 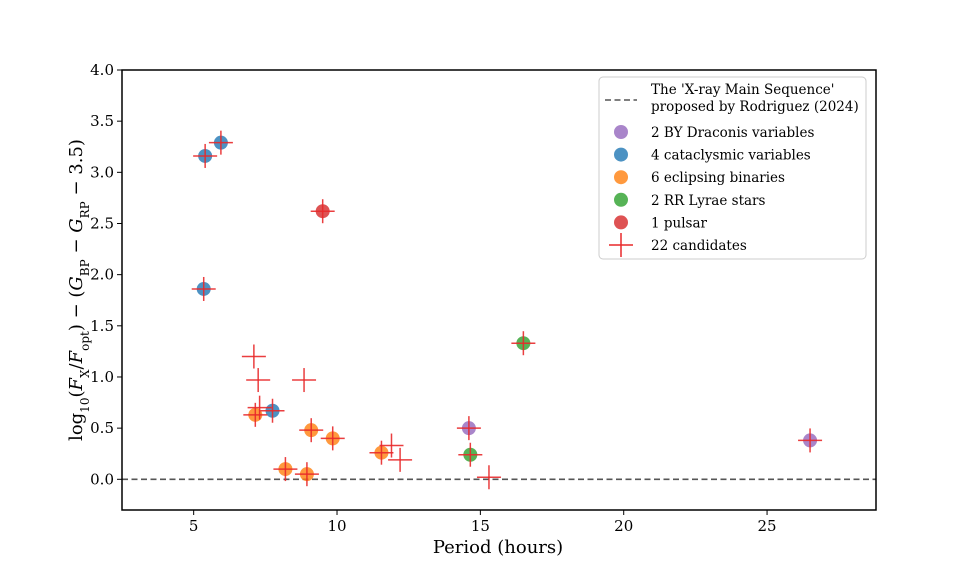 I want to click on legend-handle-1-pulsar, so click(x=621, y=222).